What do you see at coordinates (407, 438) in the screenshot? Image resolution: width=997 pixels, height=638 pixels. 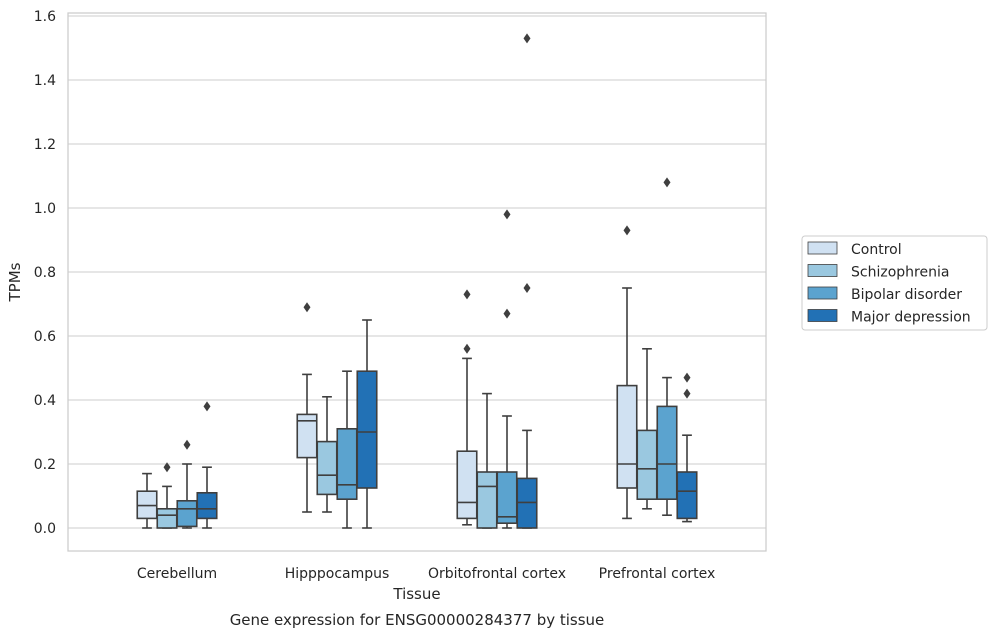 I see `series-schizophrenia` at bounding box center [407, 438].